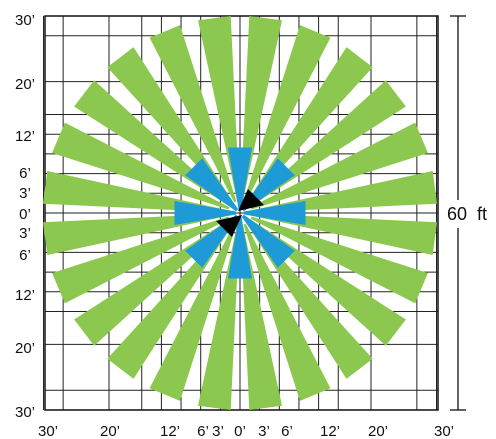 Image resolution: width=496 pixels, height=439 pixels. What do you see at coordinates (240, 431) in the screenshot?
I see `x-axis-tick-label: 0’` at bounding box center [240, 431].